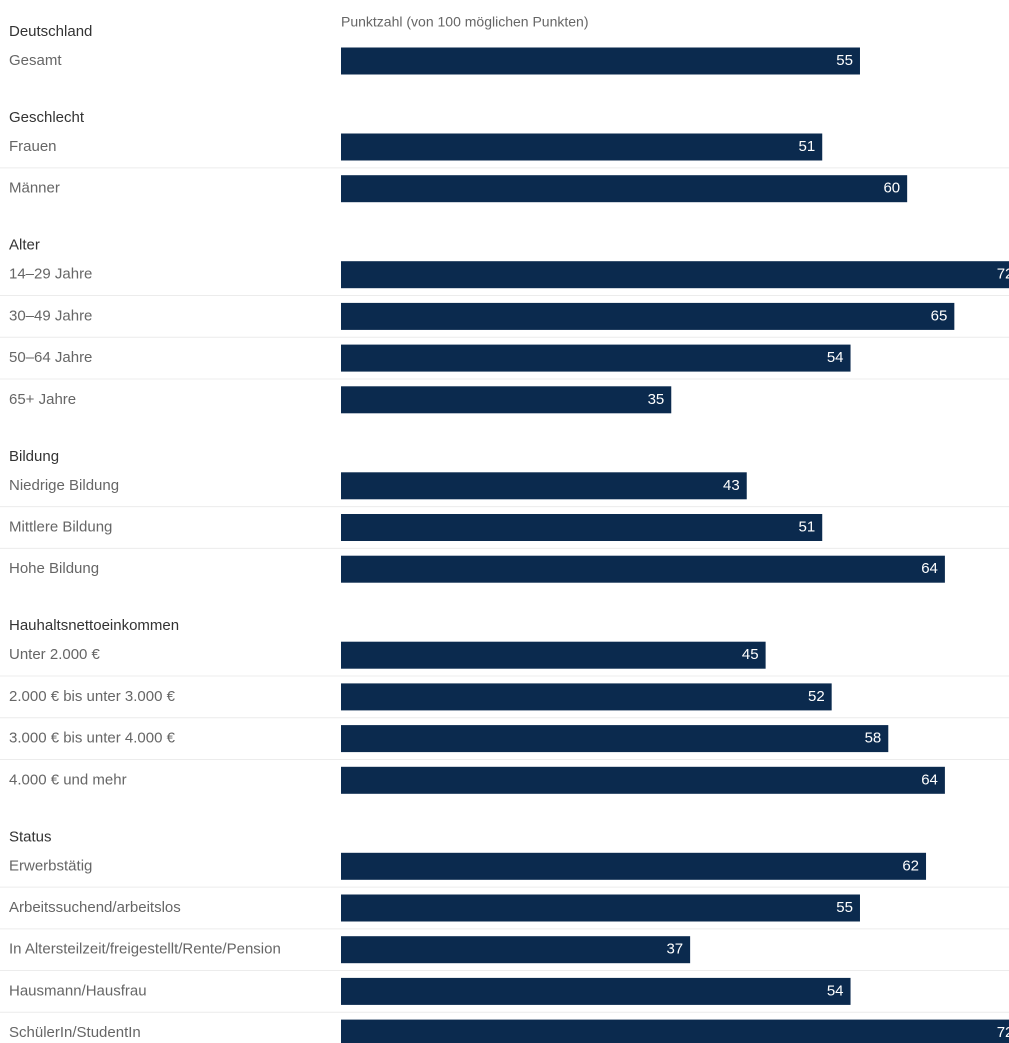 The image size is (1009, 1043). I want to click on value-label: 37, so click(674, 949).